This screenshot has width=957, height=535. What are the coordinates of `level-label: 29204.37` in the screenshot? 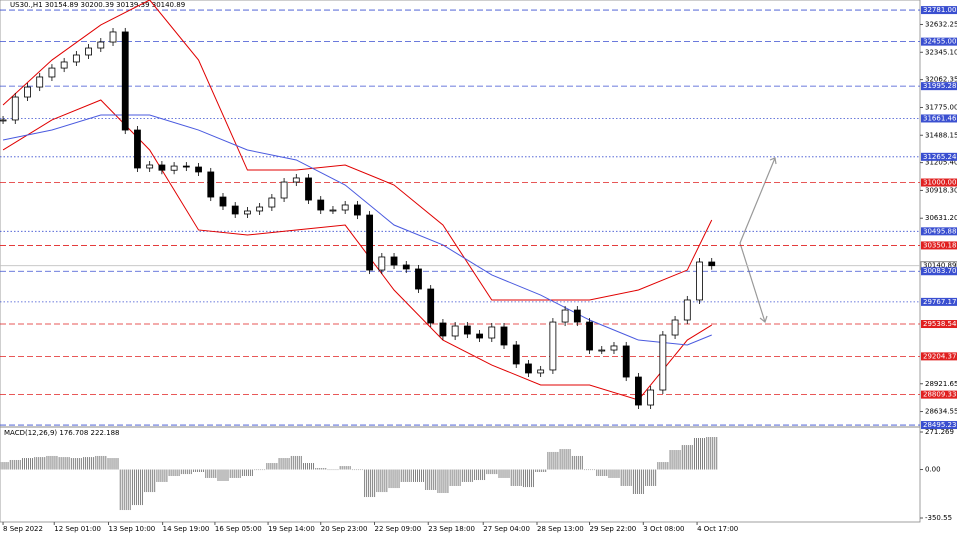 It's located at (939, 356).